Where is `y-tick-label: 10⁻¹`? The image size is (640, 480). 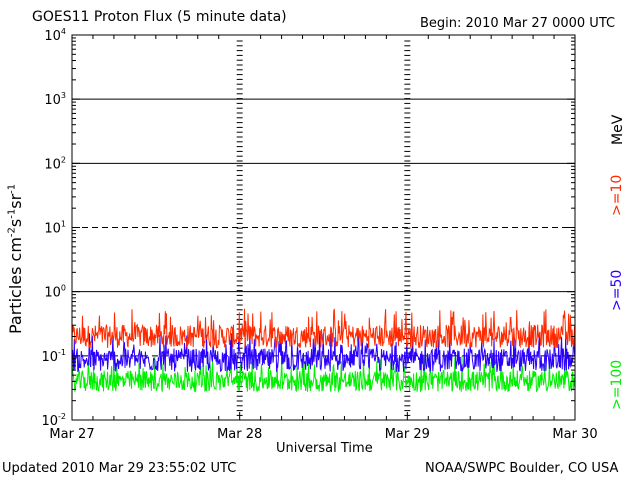
y-tick-label: 10⁻¹ is located at coordinates (53, 356).